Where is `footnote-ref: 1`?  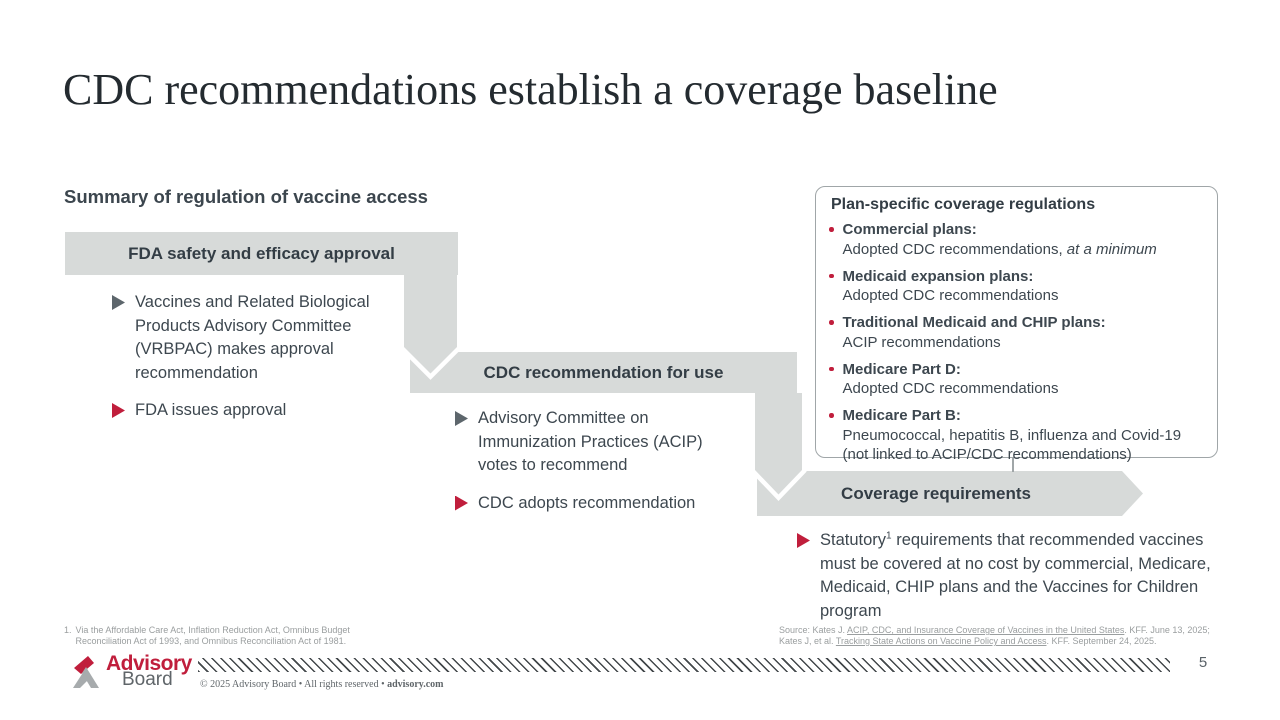
footnote-ref: 1 is located at coordinates (889, 536).